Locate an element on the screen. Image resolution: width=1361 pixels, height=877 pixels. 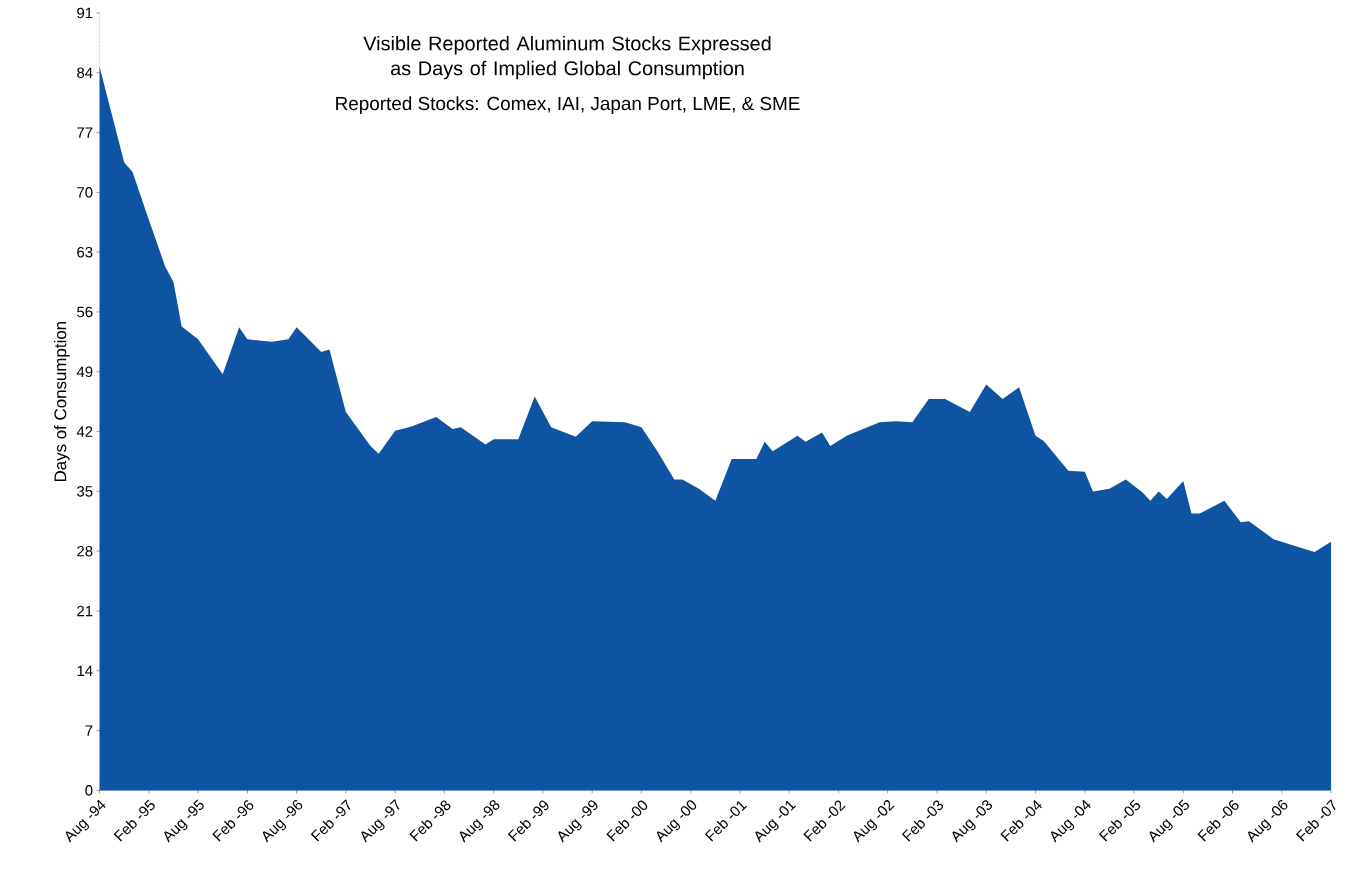
x-tick-label: Aug -02 is located at coordinates (874, 821).